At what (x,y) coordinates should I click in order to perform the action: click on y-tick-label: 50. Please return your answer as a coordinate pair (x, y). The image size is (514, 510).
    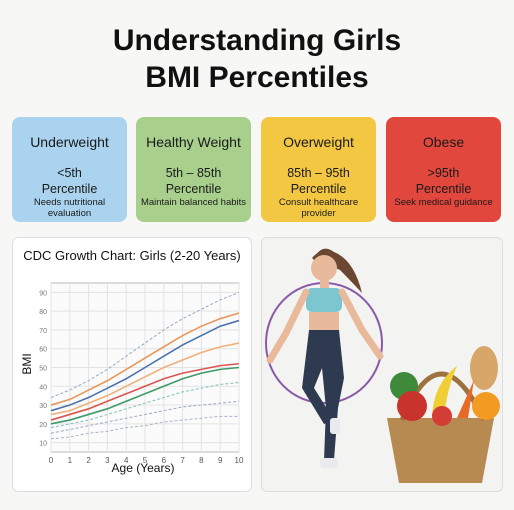
    Looking at the image, I should click on (43, 369).